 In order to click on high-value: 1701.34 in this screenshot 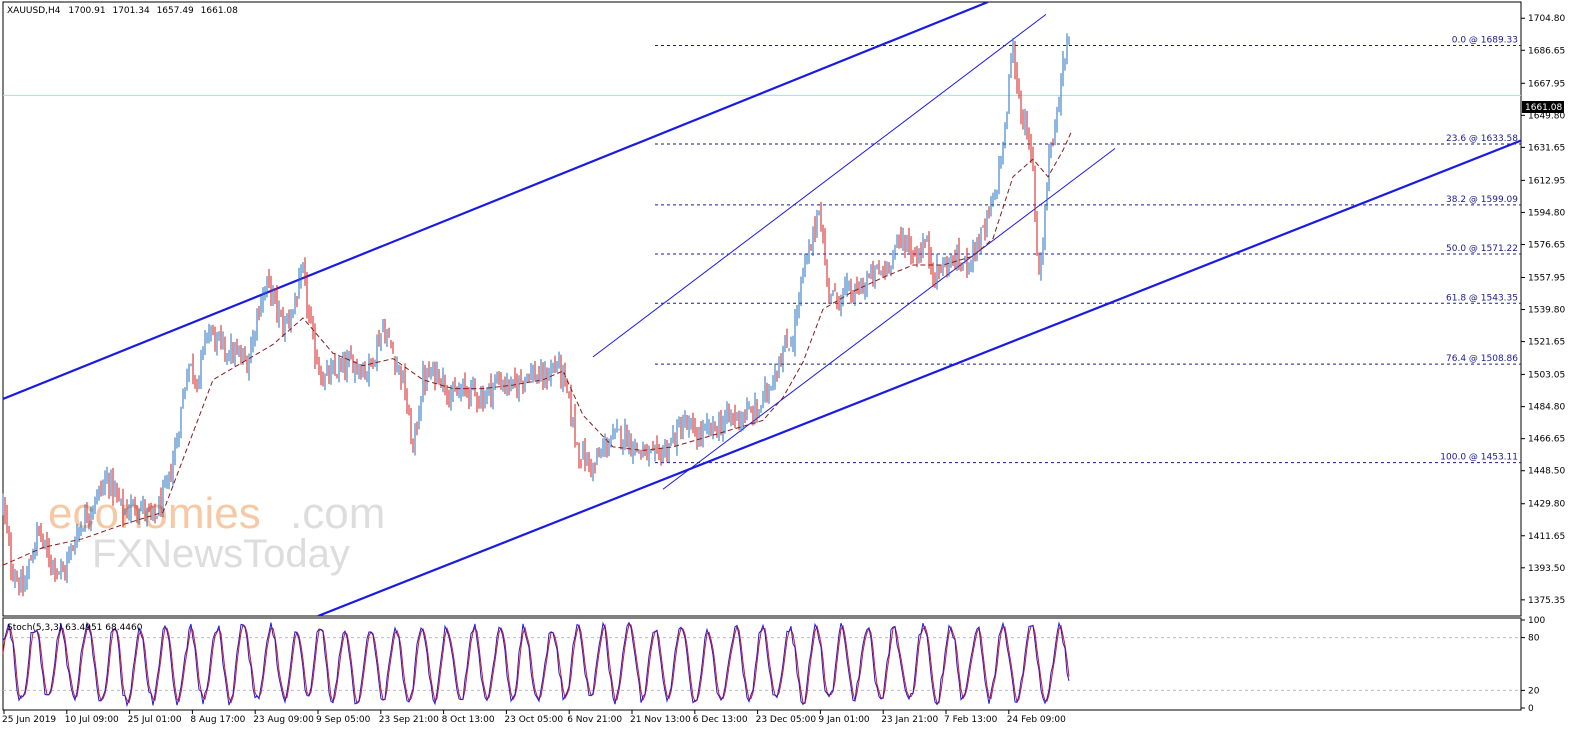, I will do `click(130, 11)`.